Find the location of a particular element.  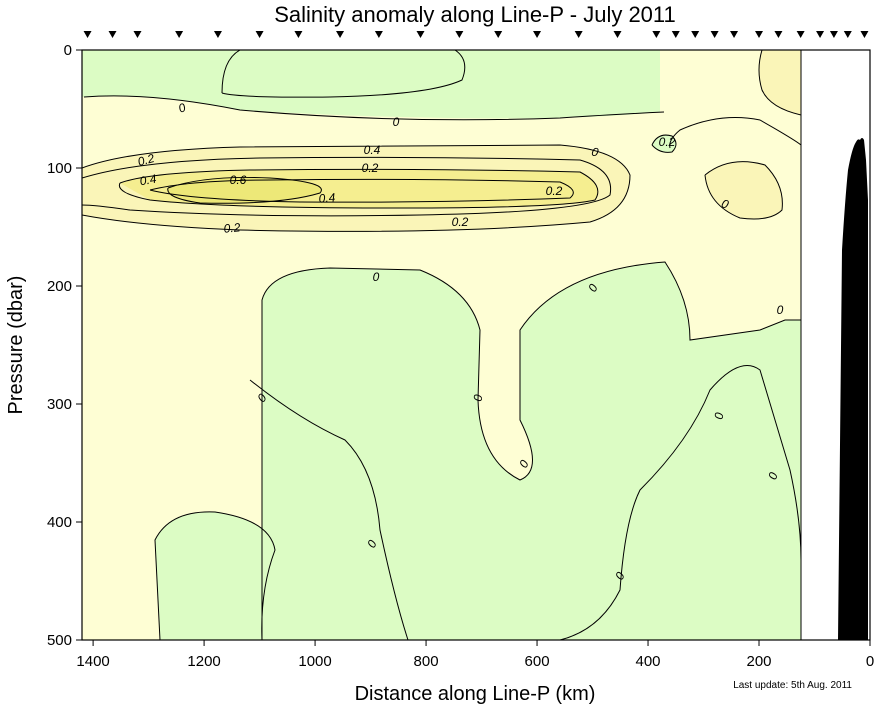

x-tick-label: 1000 is located at coordinates (314, 661).